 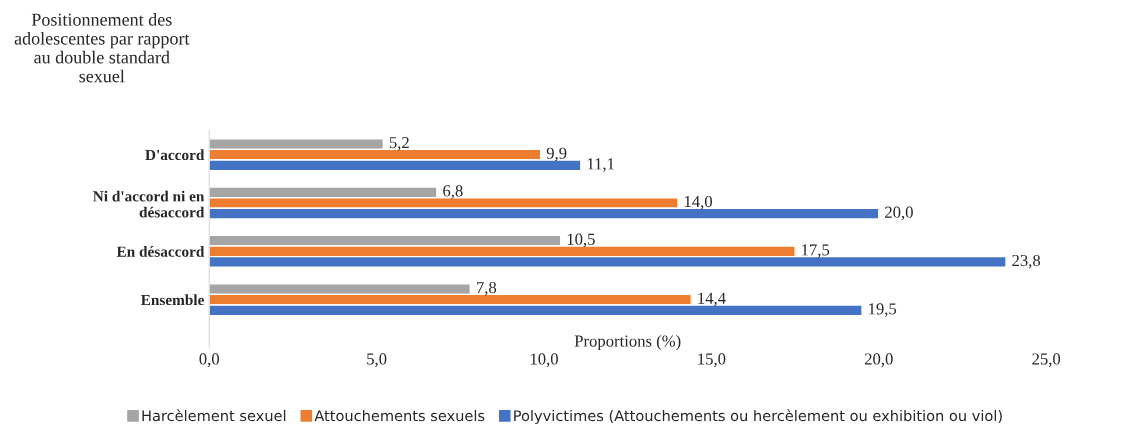 I want to click on x-tick-label: 20,0, so click(x=878, y=360).